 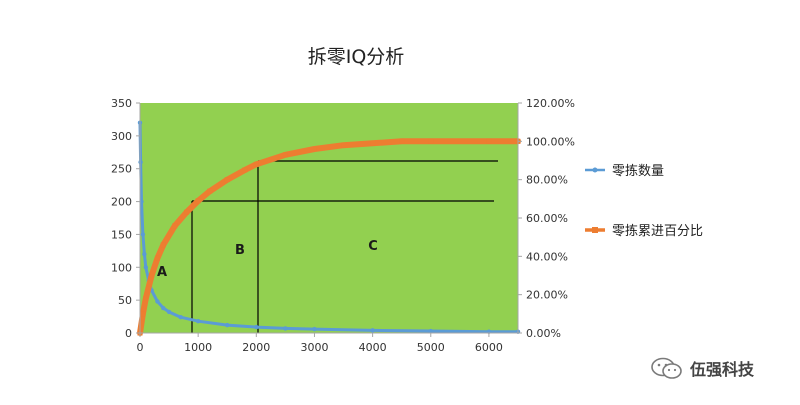 What do you see at coordinates (666, 368) in the screenshot?
I see `wechat-icon` at bounding box center [666, 368].